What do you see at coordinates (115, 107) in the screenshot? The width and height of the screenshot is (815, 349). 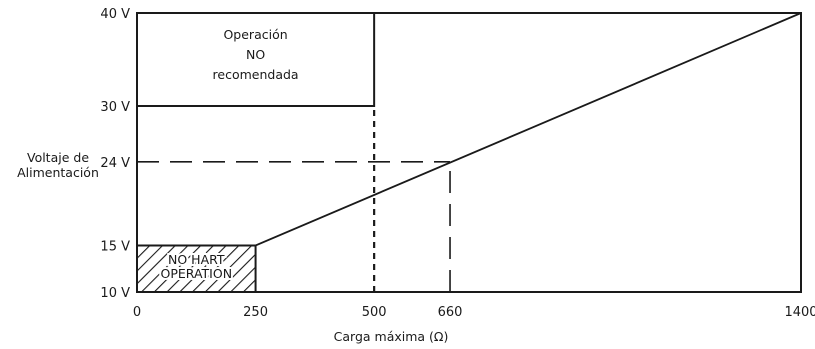 I see `y-tick-30-v: 30 V` at bounding box center [115, 107].